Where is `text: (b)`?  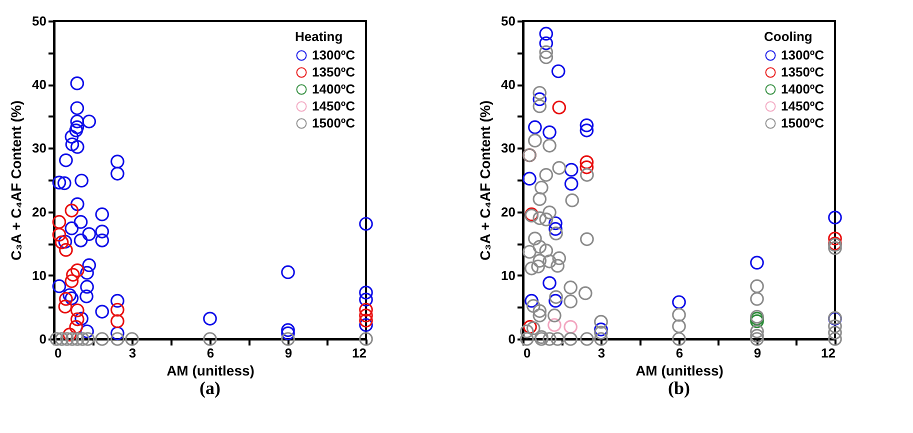
text: (b) is located at coordinates (679, 388).